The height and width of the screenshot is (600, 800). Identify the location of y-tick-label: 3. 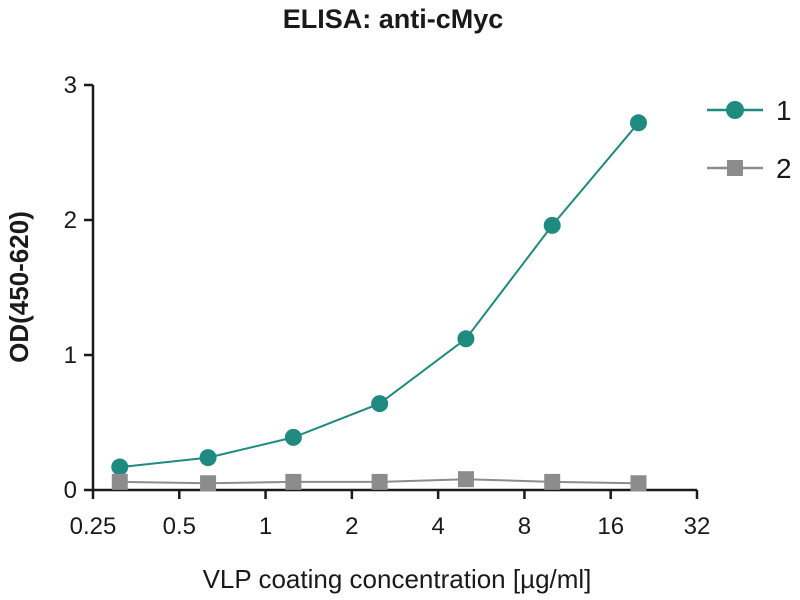
(70, 85).